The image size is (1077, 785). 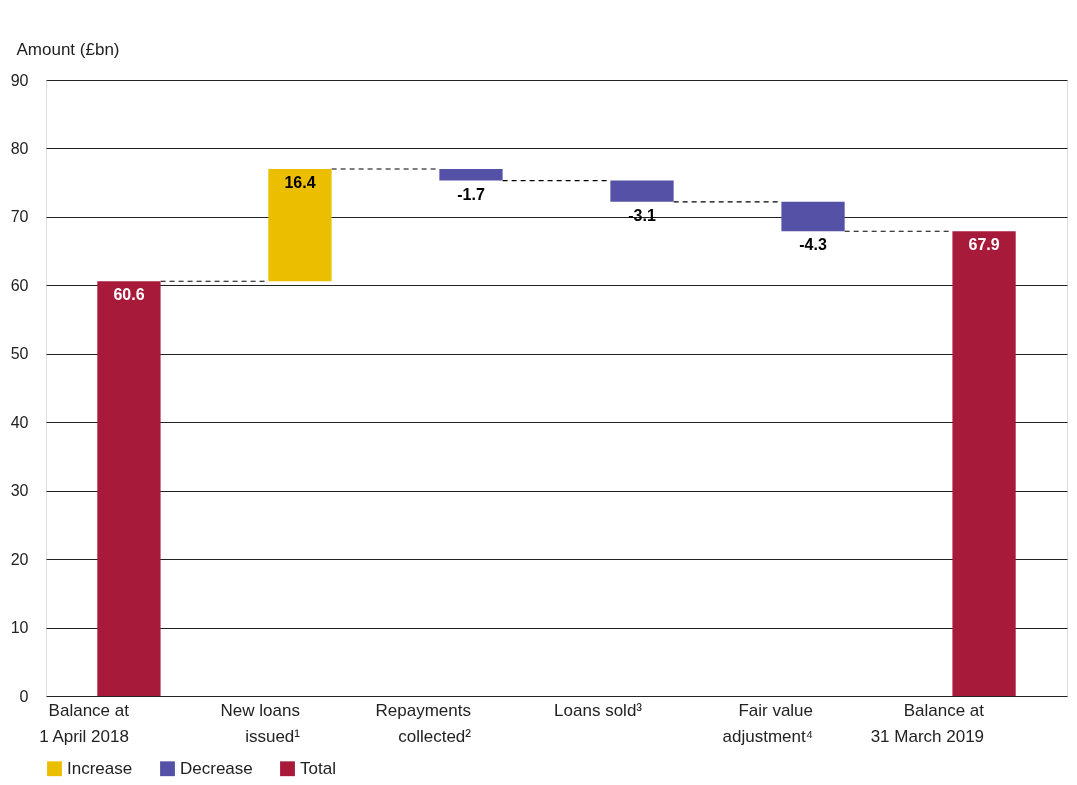 What do you see at coordinates (19, 628) in the screenshot?
I see `y-tick-label: 10` at bounding box center [19, 628].